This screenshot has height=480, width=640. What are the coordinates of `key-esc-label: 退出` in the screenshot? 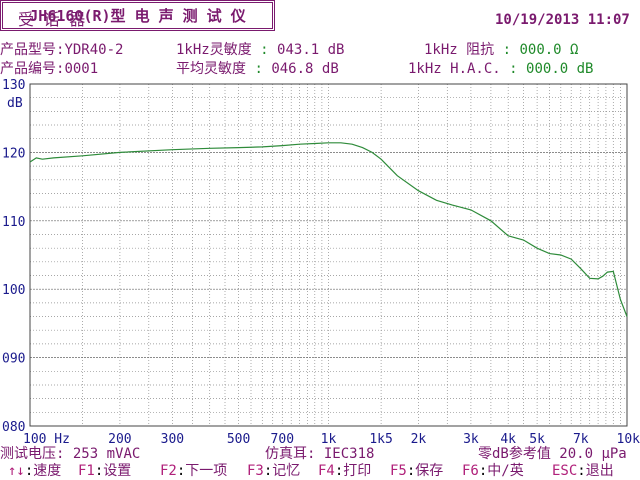 It's located at (599, 471).